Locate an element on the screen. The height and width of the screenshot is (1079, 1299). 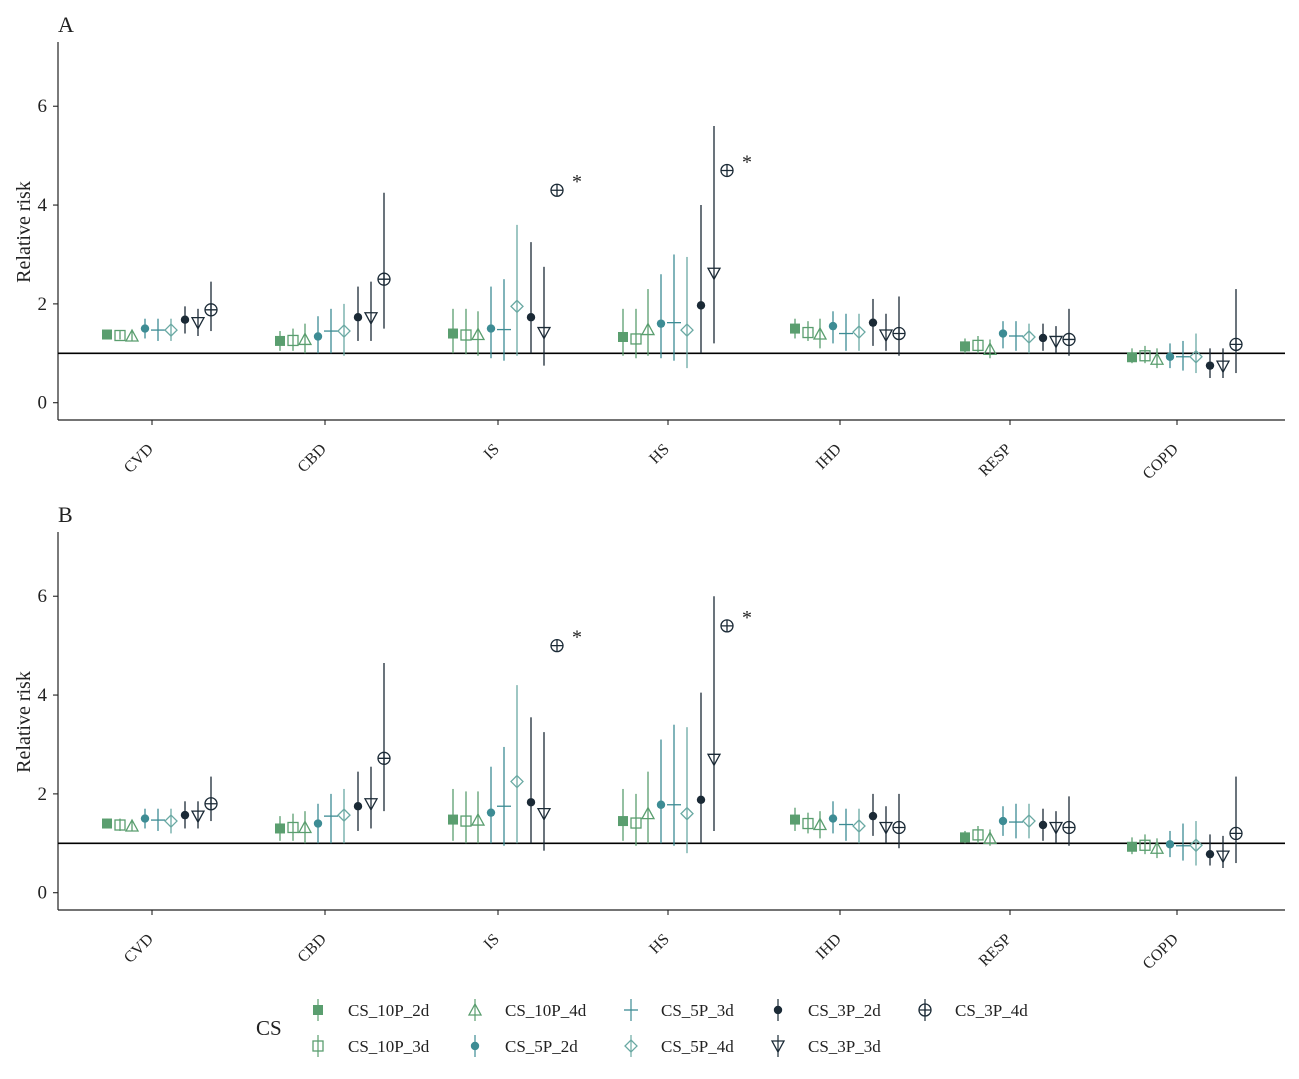
panel-b-point-cs_10p_4d-cvd is located at coordinates (132, 825).